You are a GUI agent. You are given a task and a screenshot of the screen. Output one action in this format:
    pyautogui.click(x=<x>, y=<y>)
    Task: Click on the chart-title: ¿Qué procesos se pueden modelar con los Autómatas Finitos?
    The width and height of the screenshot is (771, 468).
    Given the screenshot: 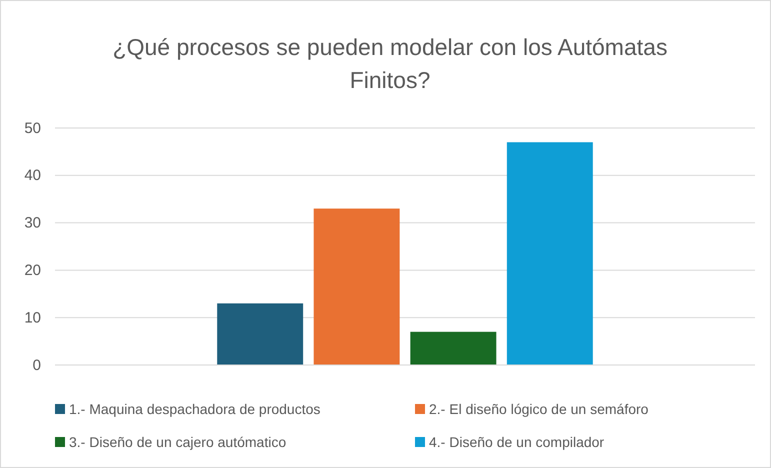 What is the action you would take?
    pyautogui.click(x=390, y=63)
    